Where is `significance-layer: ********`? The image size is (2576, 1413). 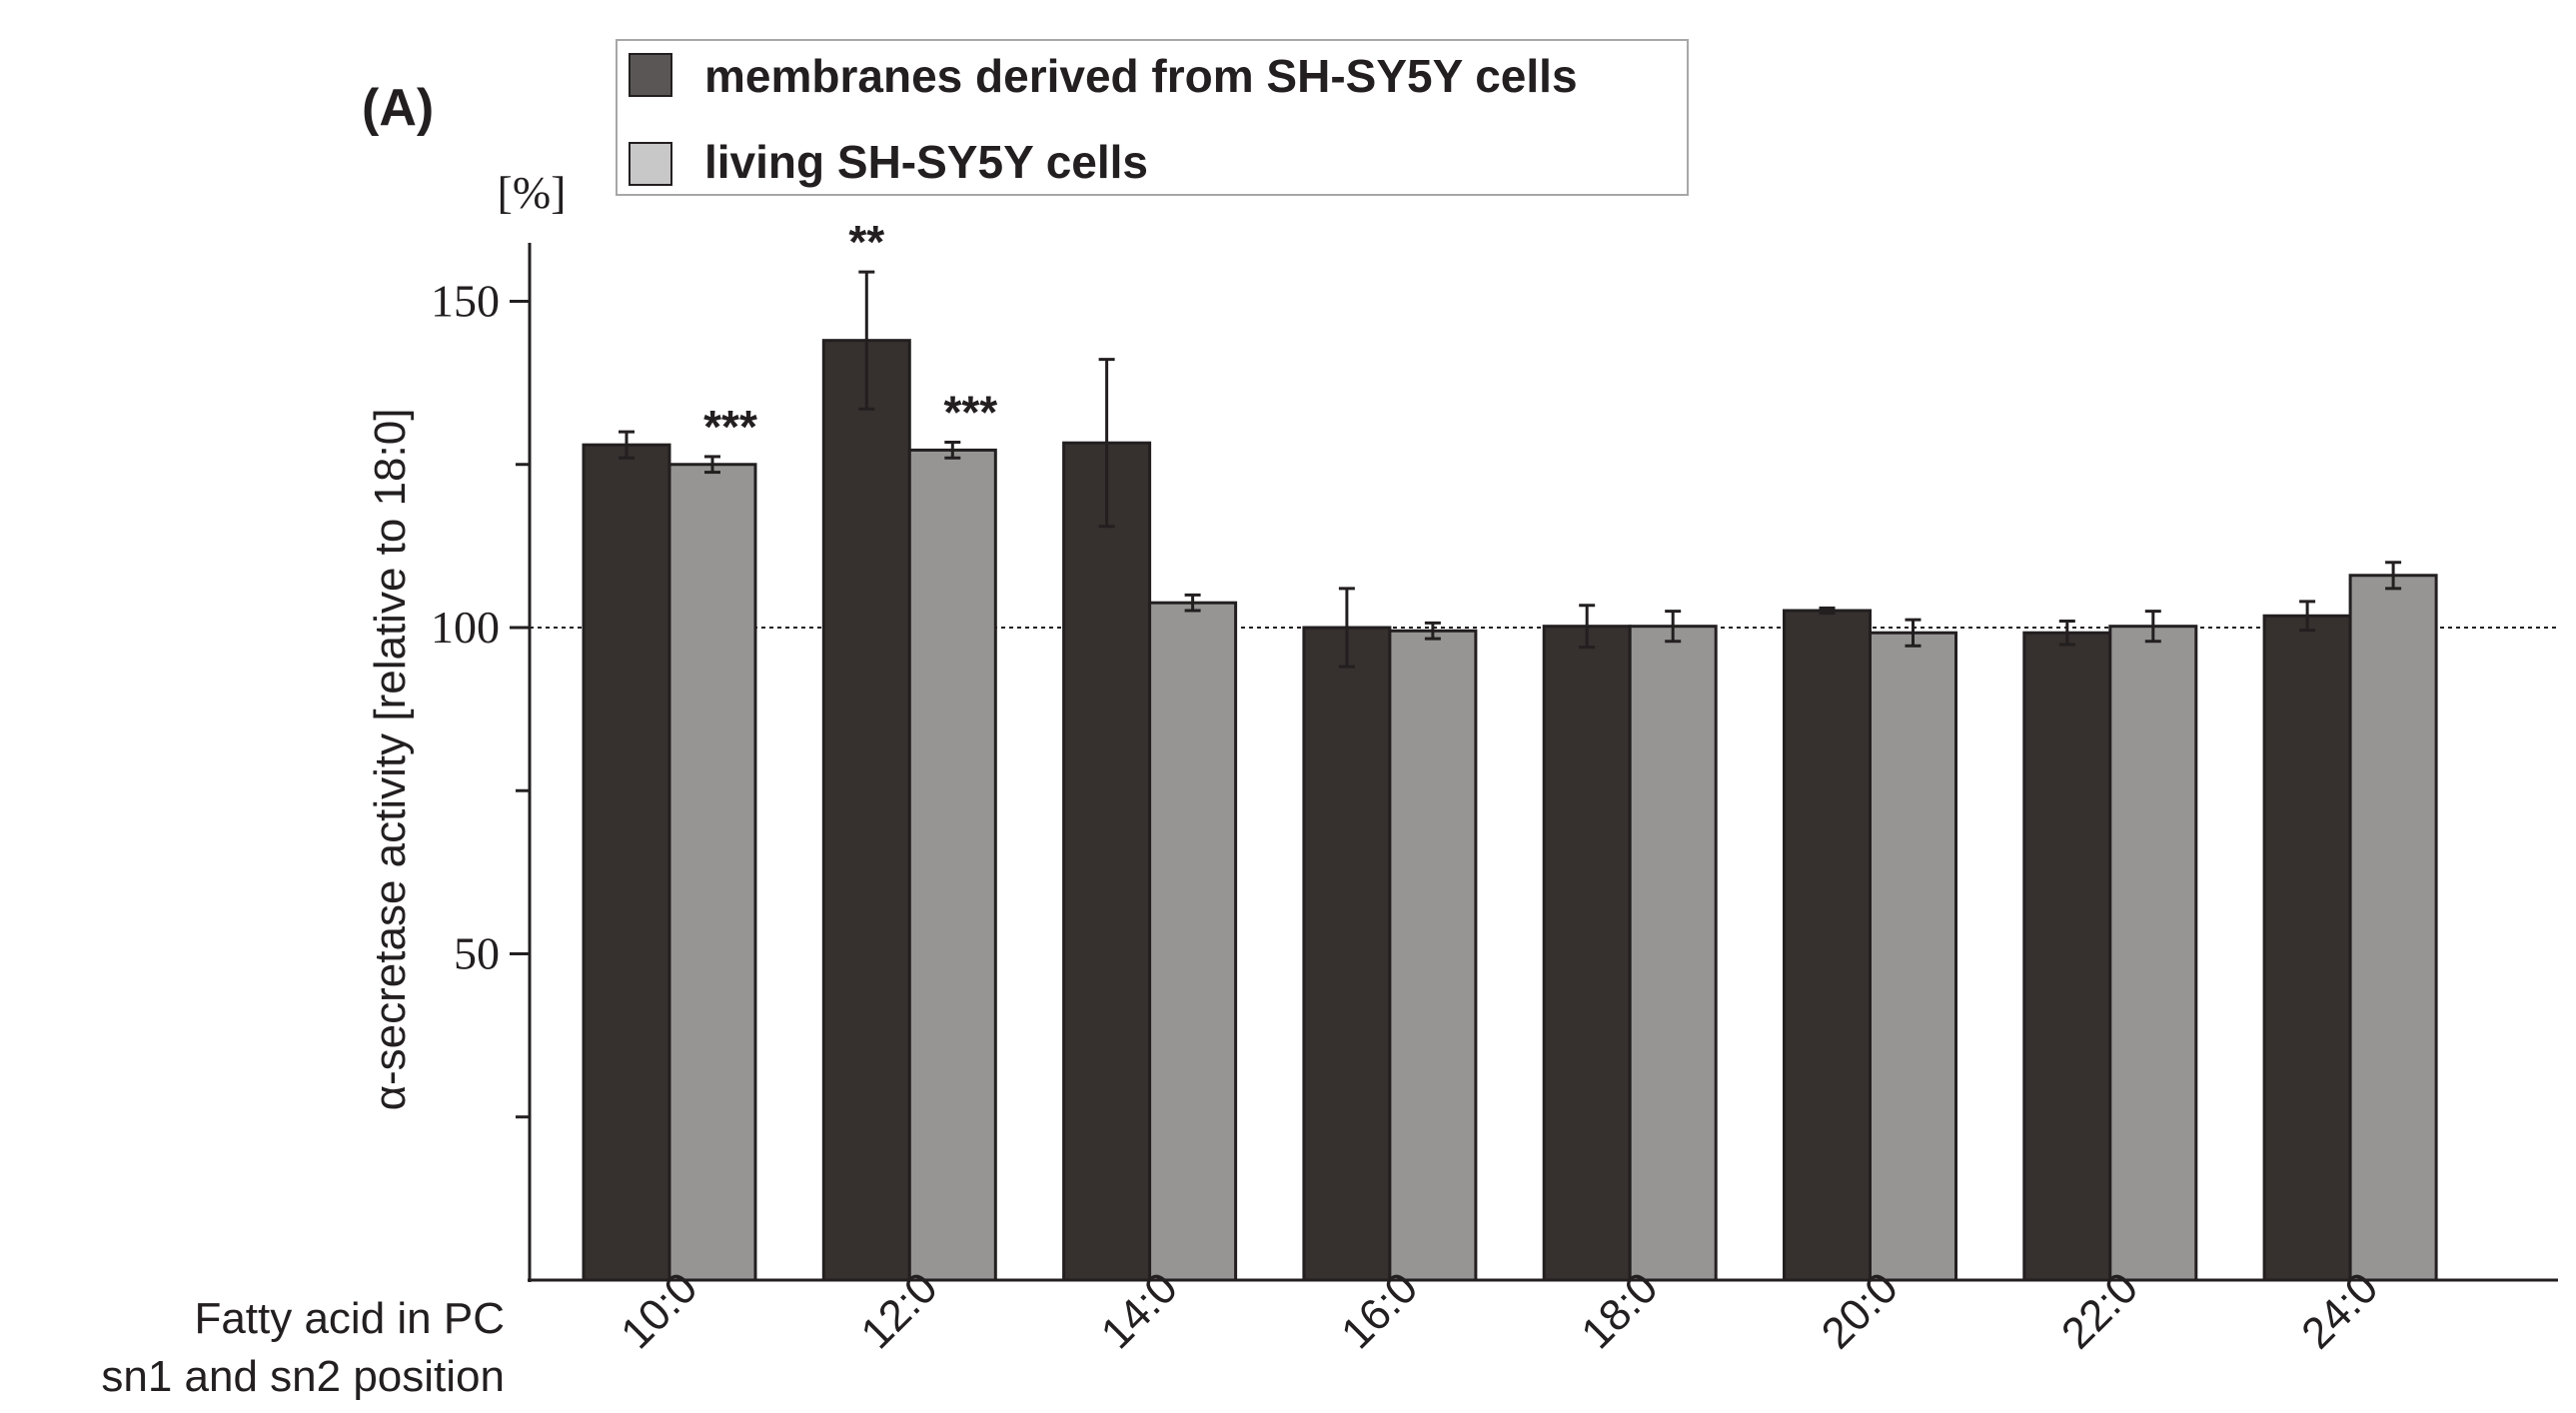 significance-layer: ******** is located at coordinates (850, 334).